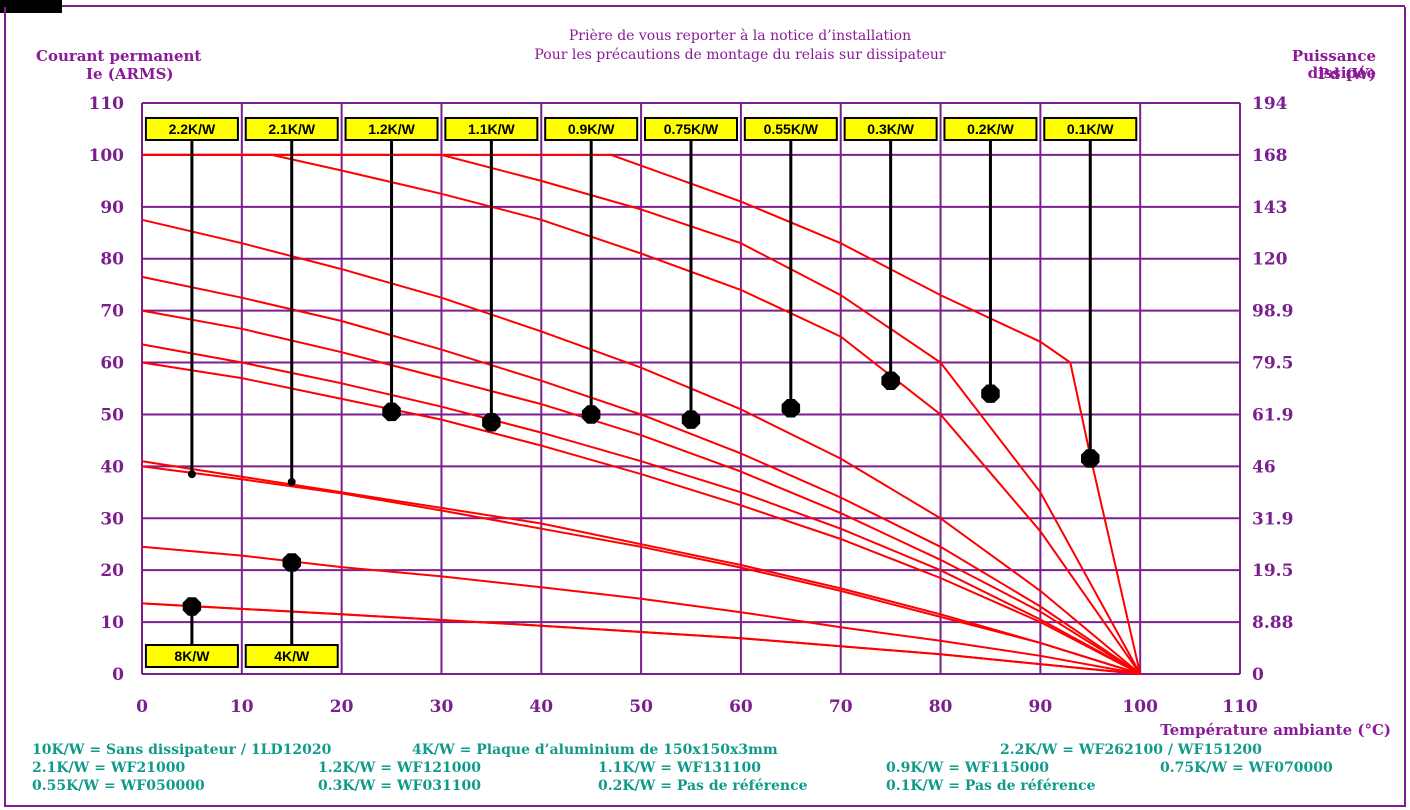 Image resolution: width=1410 pixels, height=810 pixels. Describe the element at coordinates (112, 623) in the screenshot. I see `y-tick-label: 10` at that location.